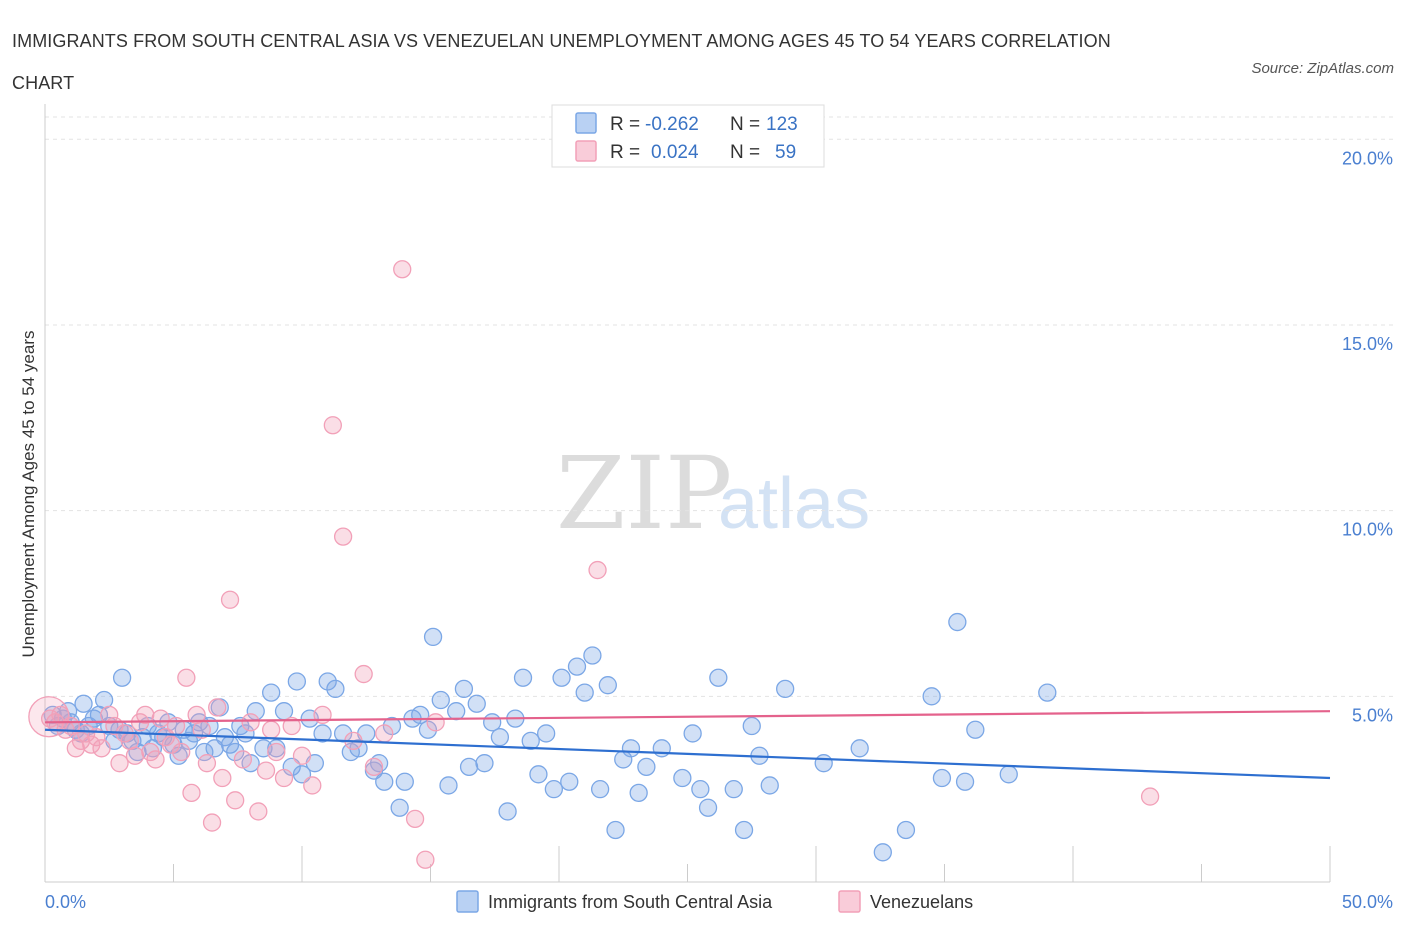  What do you see at coordinates (849, 901) in the screenshot?
I see `legend-swatch-pink` at bounding box center [849, 901].